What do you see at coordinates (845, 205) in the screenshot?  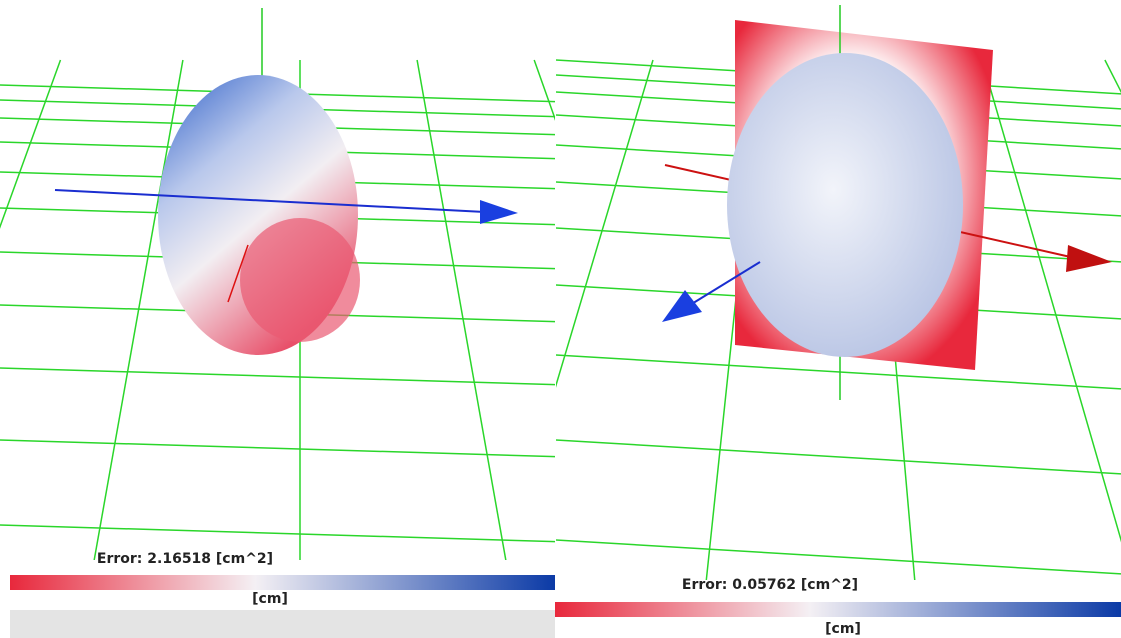 I see `head-model` at bounding box center [845, 205].